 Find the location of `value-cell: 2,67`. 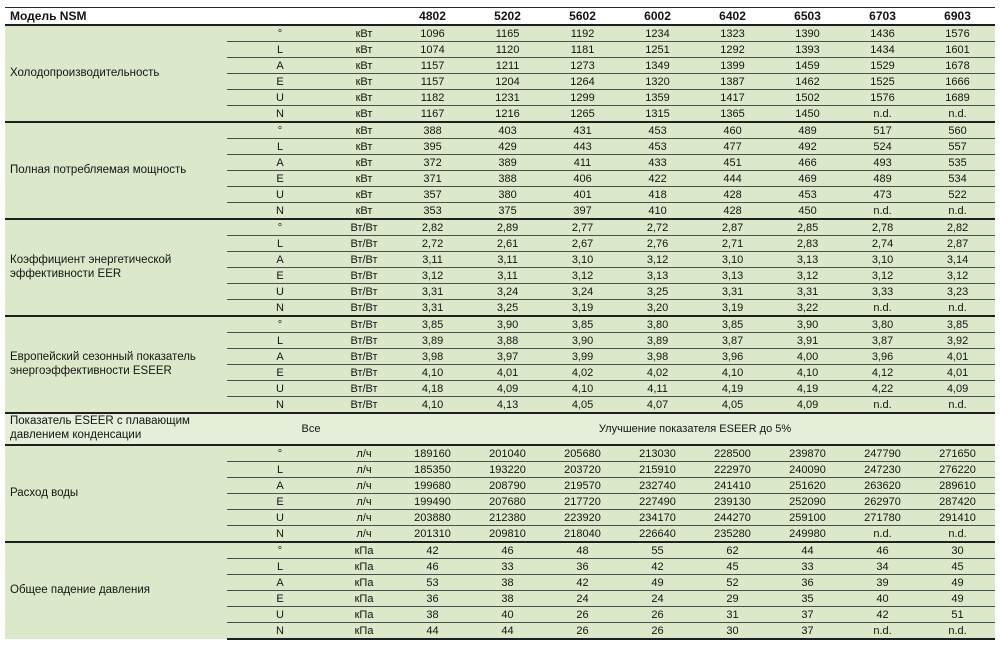

value-cell: 2,67 is located at coordinates (583, 243).